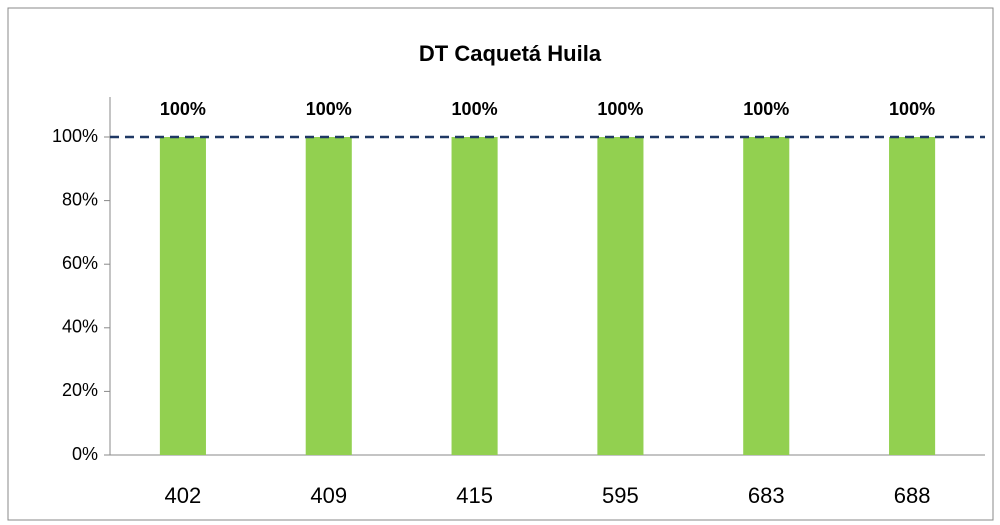  I want to click on x-tick-label: 415, so click(474, 495).